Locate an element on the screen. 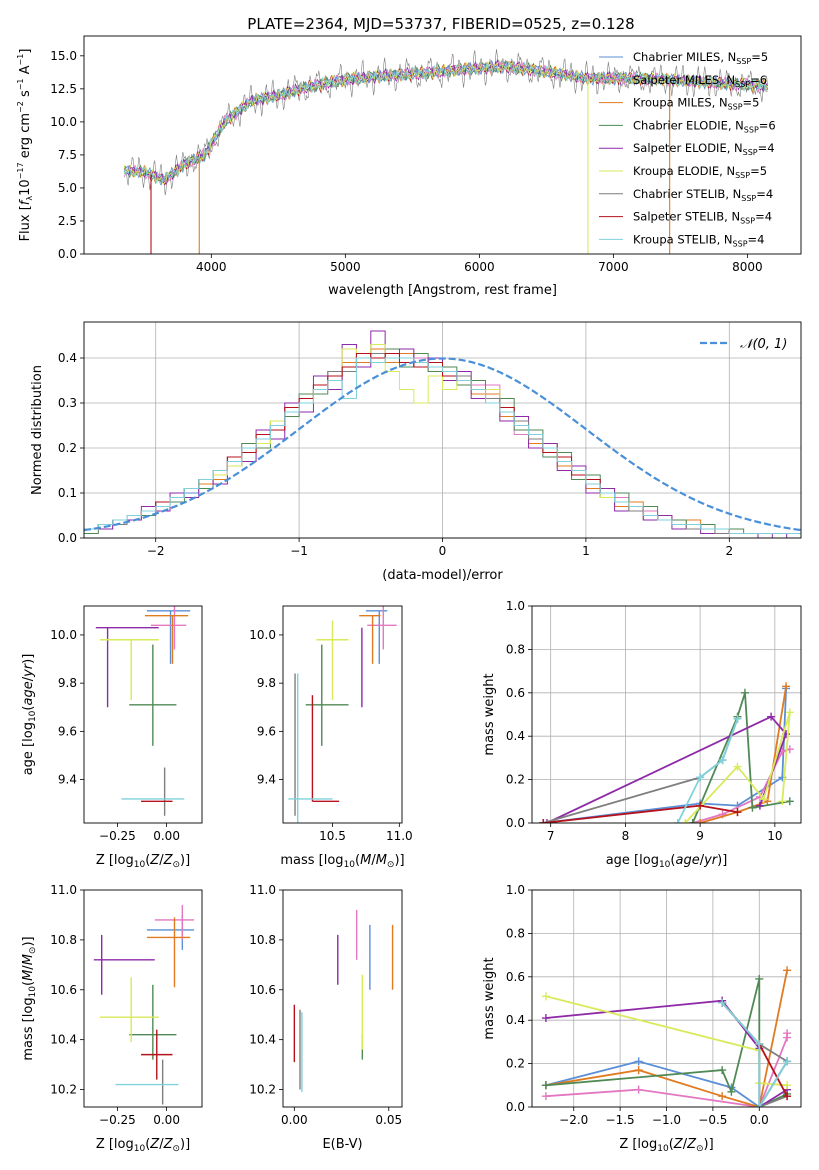 The width and height of the screenshot is (819, 1170). residual-xtick-label: 1 is located at coordinates (586, 551).